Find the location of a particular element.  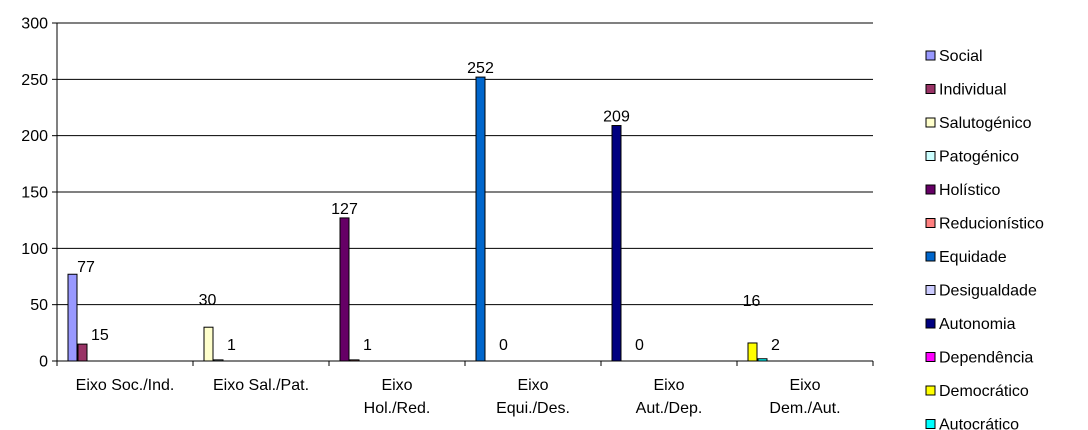

legend-label: Individual is located at coordinates (973, 90).